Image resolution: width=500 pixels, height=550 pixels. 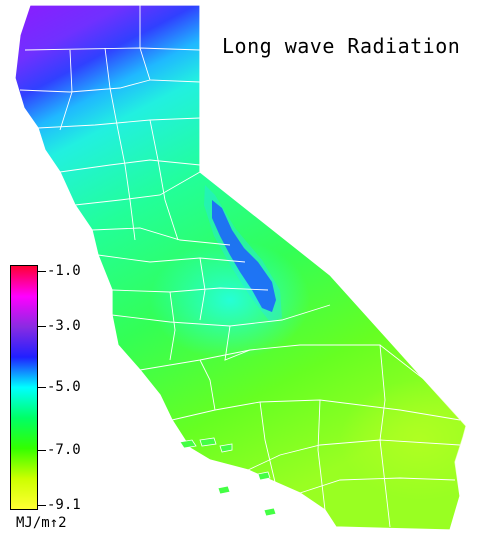 What do you see at coordinates (64, 387) in the screenshot?
I see `legend-label: -5.0` at bounding box center [64, 387].